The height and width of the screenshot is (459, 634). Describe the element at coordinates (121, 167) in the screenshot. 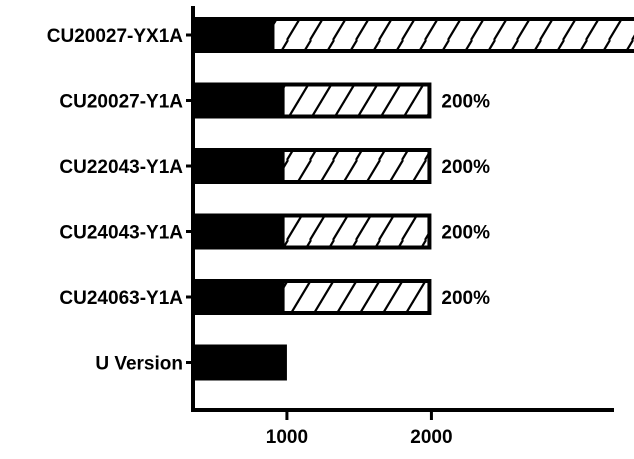

I see `y-tick-label: CU22043-Y1A` at that location.